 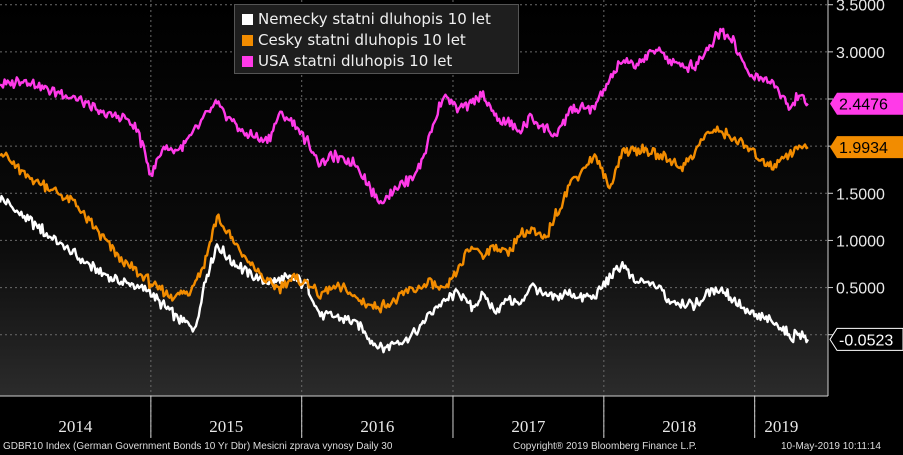 I want to click on legend-item-czech: Cesky statni dluhopis 10 let, so click(x=354, y=40).